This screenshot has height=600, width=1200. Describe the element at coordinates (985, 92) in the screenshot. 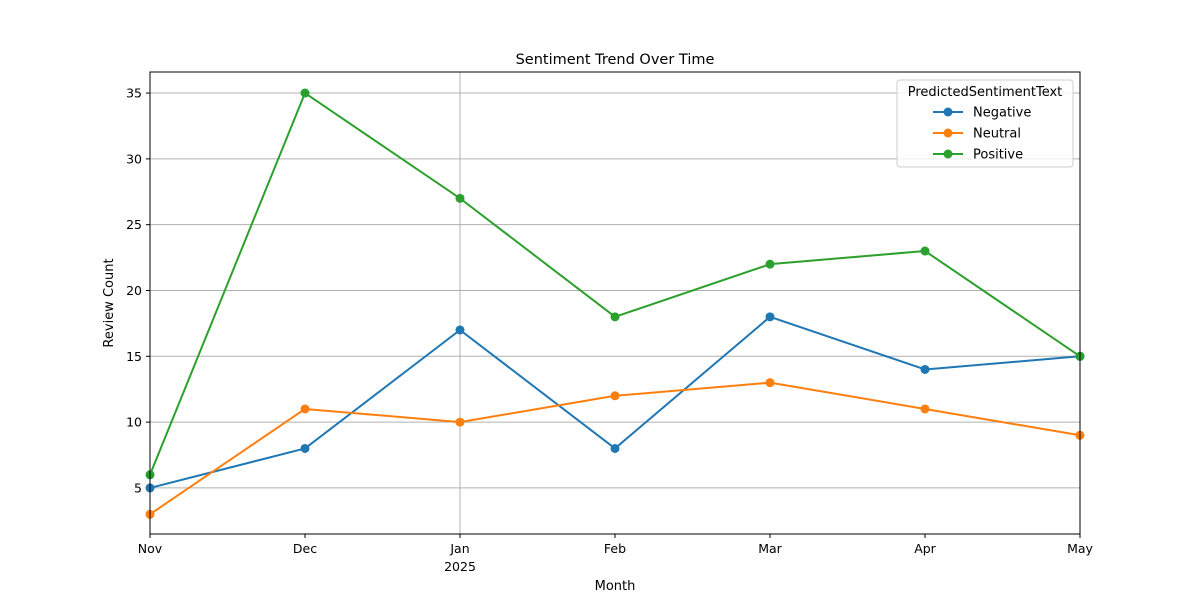

I see `legend-title: PredictedSentimentText` at that location.